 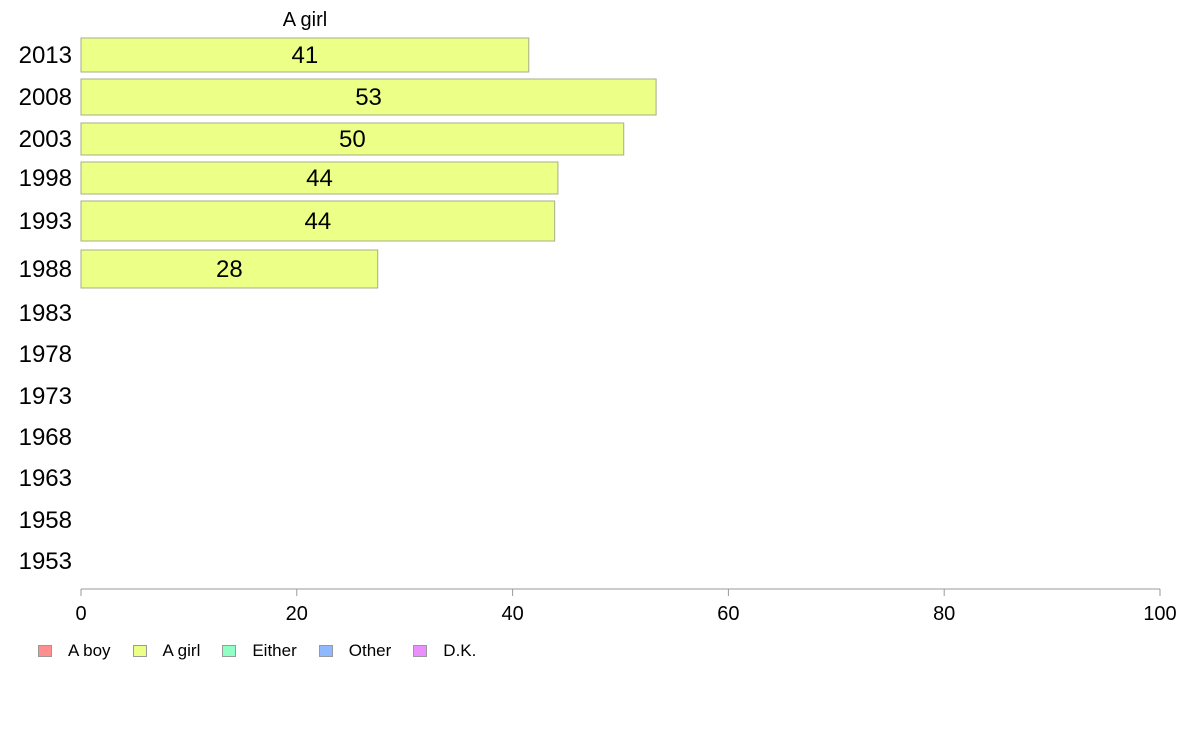 What do you see at coordinates (45, 478) in the screenshot?
I see `category-label-1963: 1963` at bounding box center [45, 478].